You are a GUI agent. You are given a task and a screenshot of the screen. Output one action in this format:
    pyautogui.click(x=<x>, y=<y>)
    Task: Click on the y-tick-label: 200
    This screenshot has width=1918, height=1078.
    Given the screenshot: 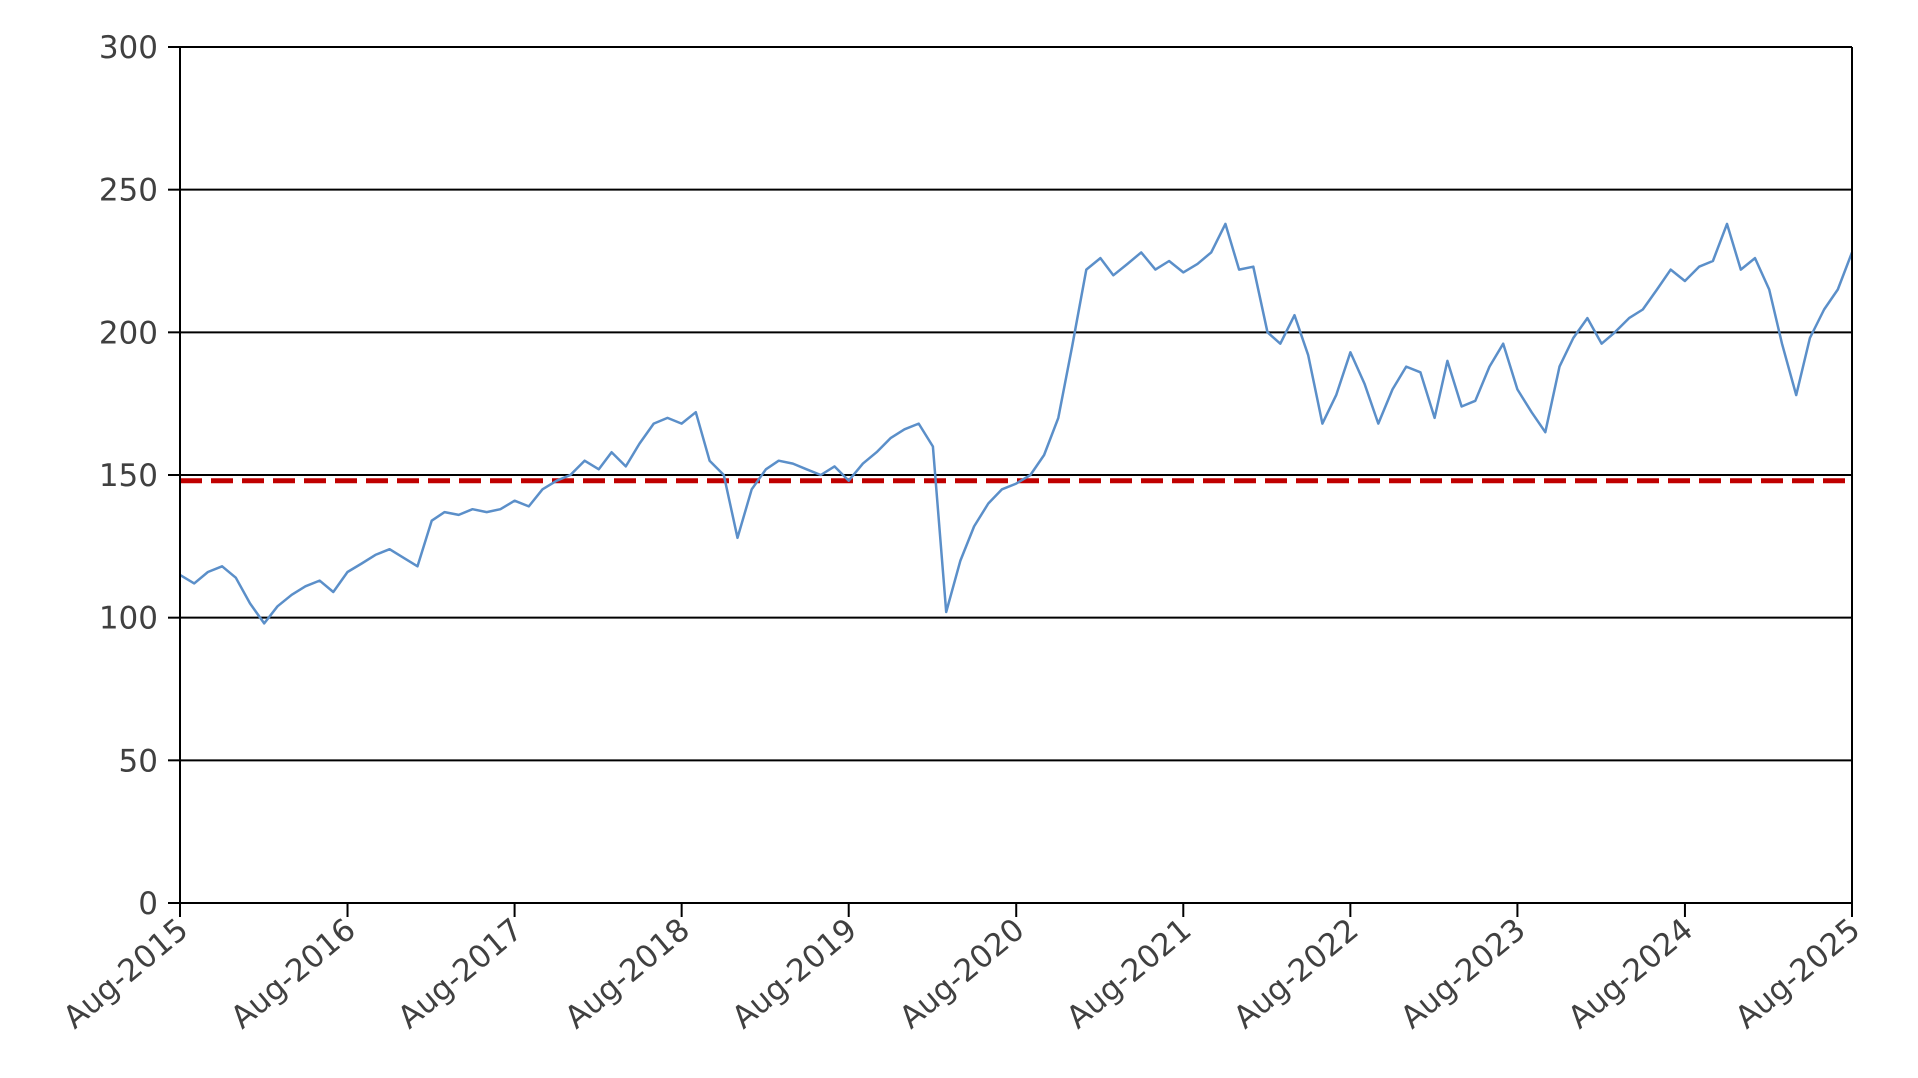 What is the action you would take?
    pyautogui.click(x=128, y=333)
    